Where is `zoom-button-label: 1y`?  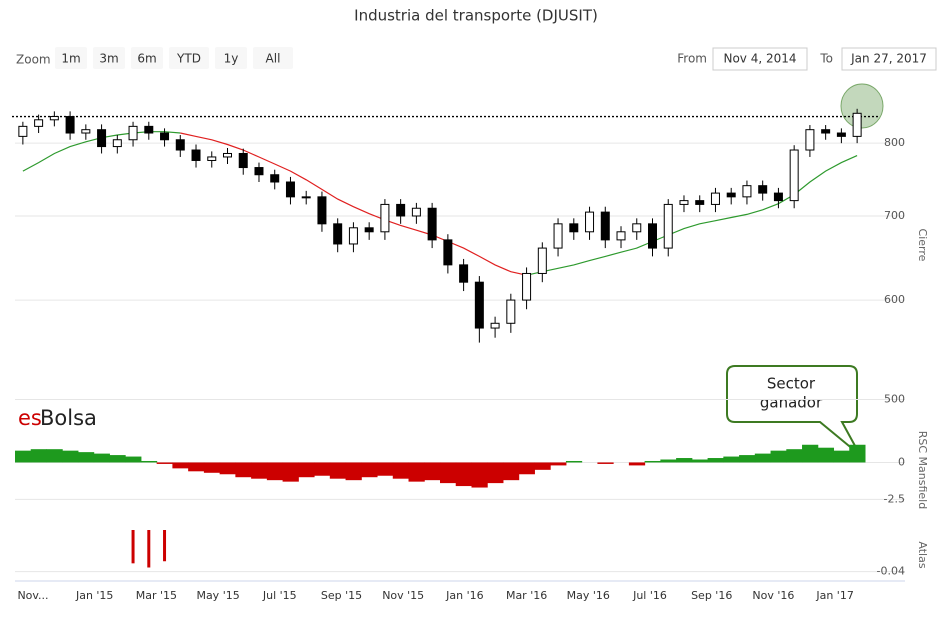 zoom-button-label: 1y is located at coordinates (231, 59).